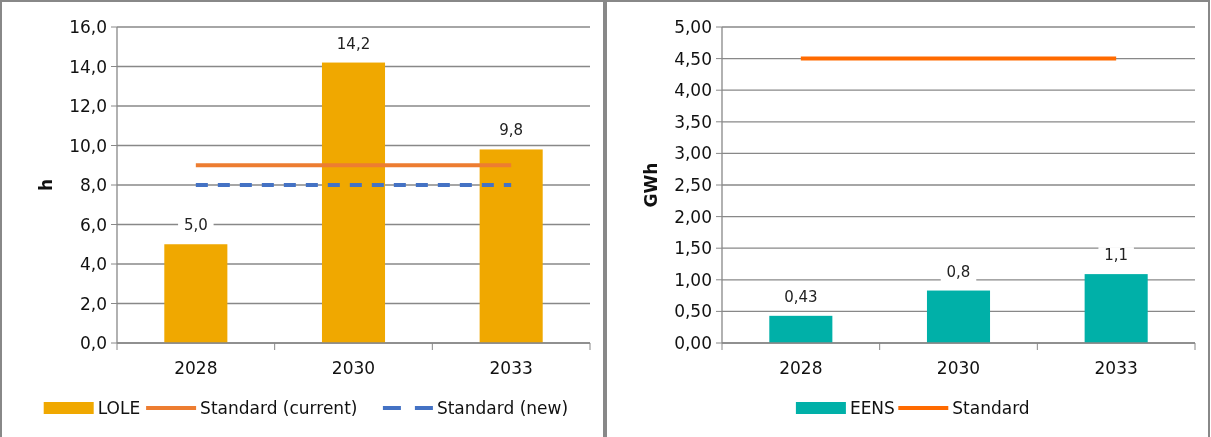  Describe the element at coordinates (693, 27) in the screenshot. I see `y-tick-label: 5,00` at that location.